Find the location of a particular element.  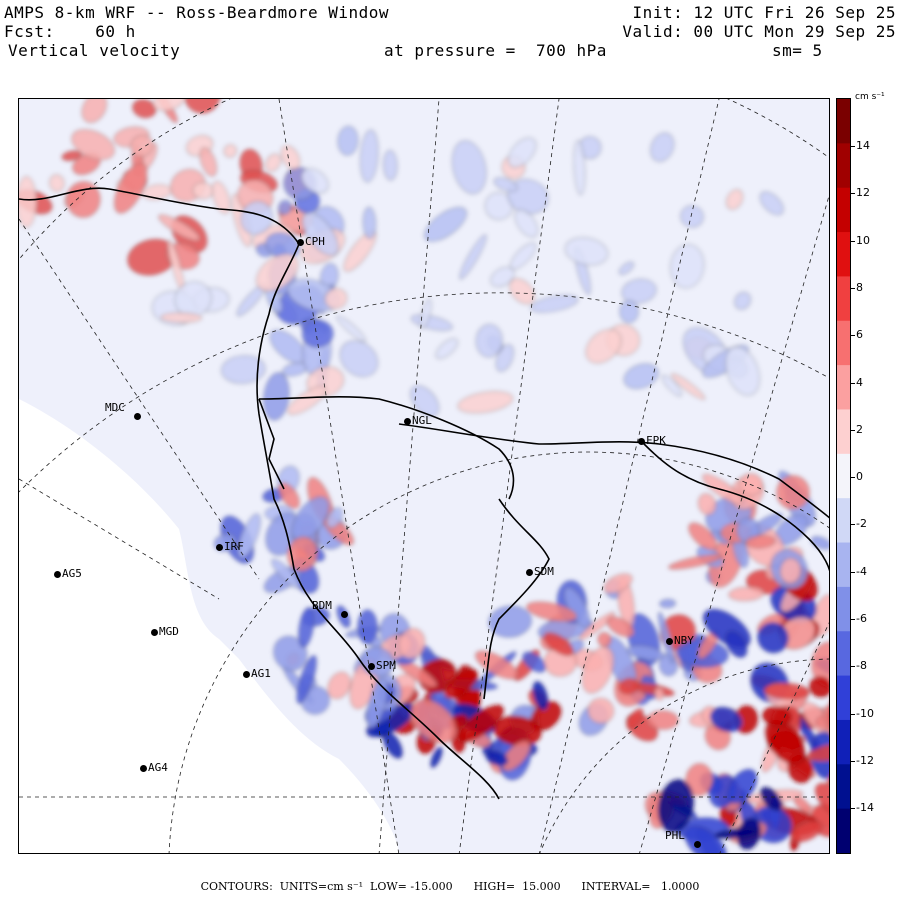

station-label: MDC is located at coordinates (115, 407).